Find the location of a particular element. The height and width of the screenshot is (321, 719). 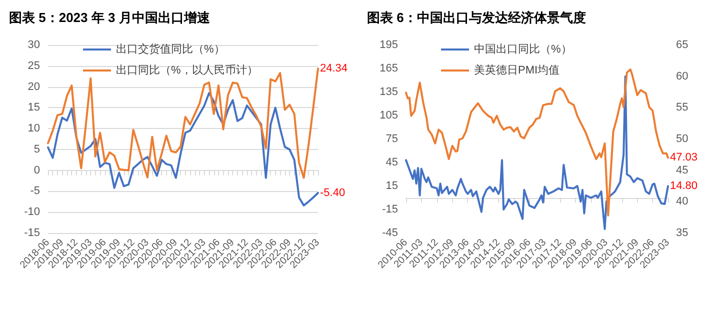

y2-tick-label: 45 is located at coordinates (682, 170).